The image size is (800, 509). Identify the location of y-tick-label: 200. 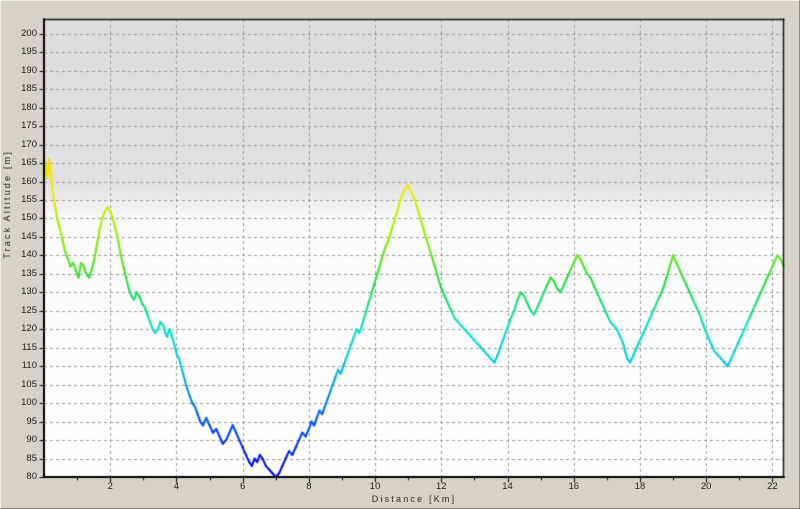
(29, 33).